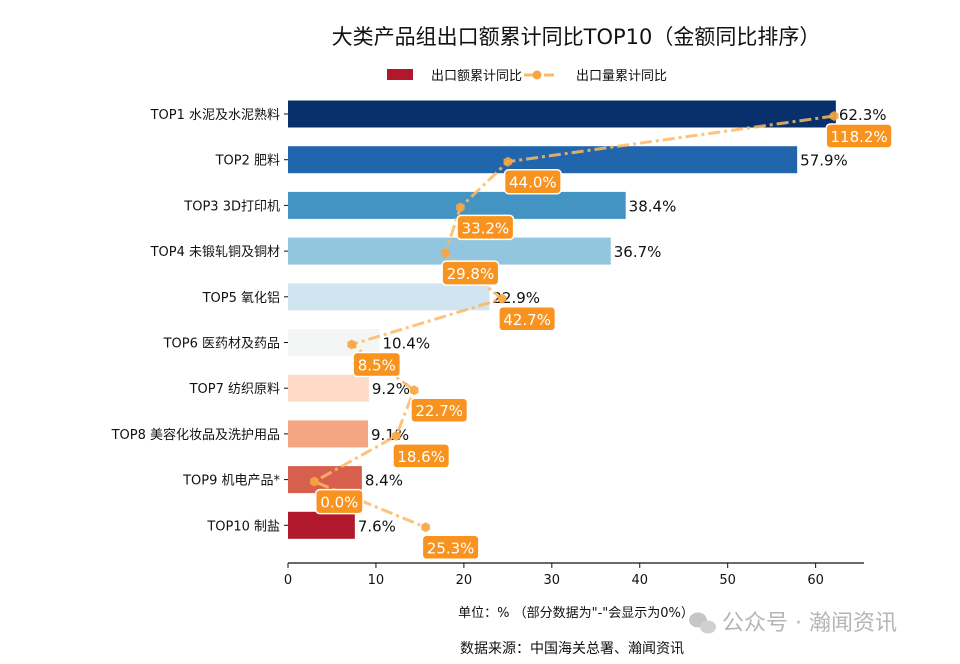 This screenshot has width=960, height=664. What do you see at coordinates (552, 580) in the screenshot?
I see `x-tick-label: 30` at bounding box center [552, 580].